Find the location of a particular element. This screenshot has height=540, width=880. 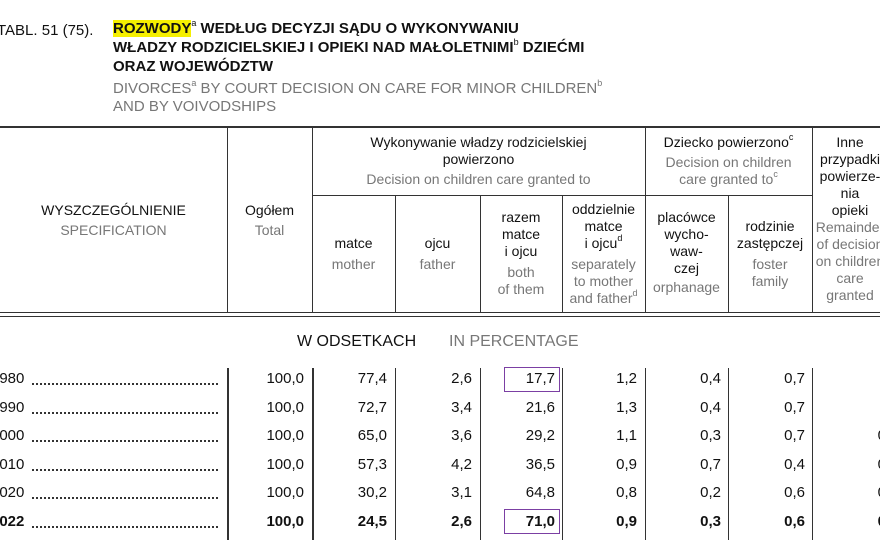

footnote-mark: a is located at coordinates (194, 23).